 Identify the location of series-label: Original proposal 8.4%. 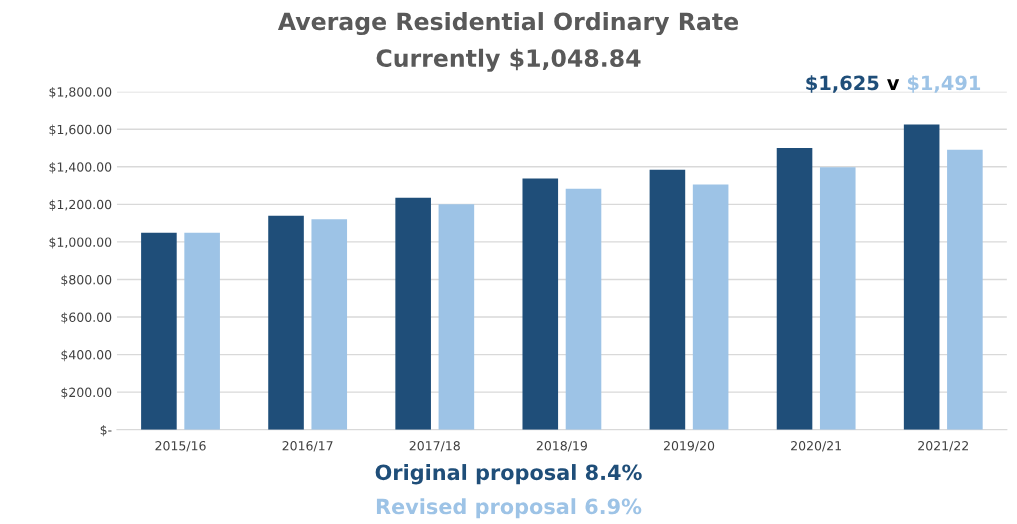
(508, 474).